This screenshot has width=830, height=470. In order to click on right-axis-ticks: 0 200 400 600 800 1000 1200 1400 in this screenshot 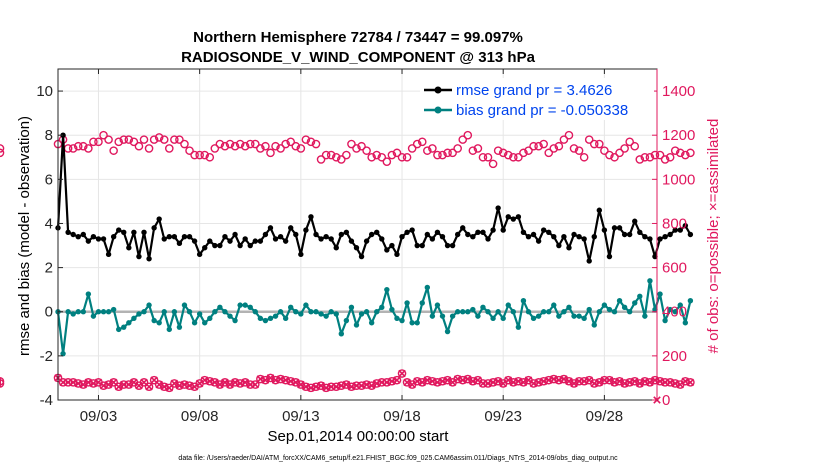, I will do `click(673, 246)`.